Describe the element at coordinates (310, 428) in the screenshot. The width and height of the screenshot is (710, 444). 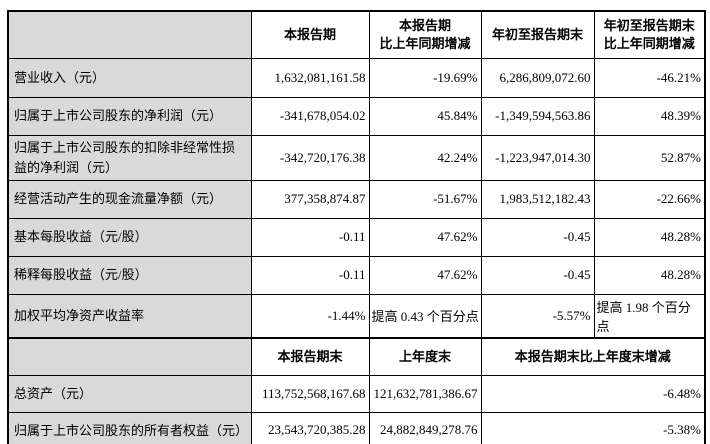
I see `cell-period-end: 23,543,720,385.28` at that location.